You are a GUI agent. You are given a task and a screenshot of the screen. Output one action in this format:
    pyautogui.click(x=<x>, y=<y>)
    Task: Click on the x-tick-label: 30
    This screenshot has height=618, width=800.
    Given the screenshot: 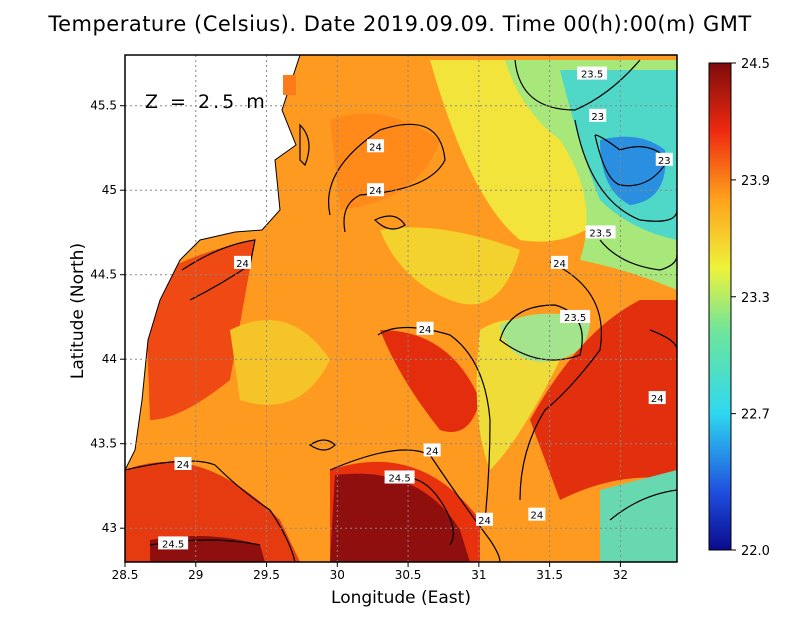 What is the action you would take?
    pyautogui.click(x=337, y=575)
    